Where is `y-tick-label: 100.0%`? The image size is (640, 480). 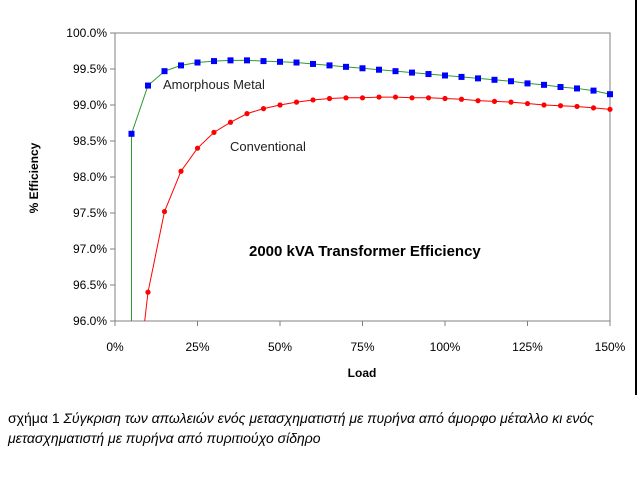
y-tick-label: 100.0% is located at coordinates (86, 33).